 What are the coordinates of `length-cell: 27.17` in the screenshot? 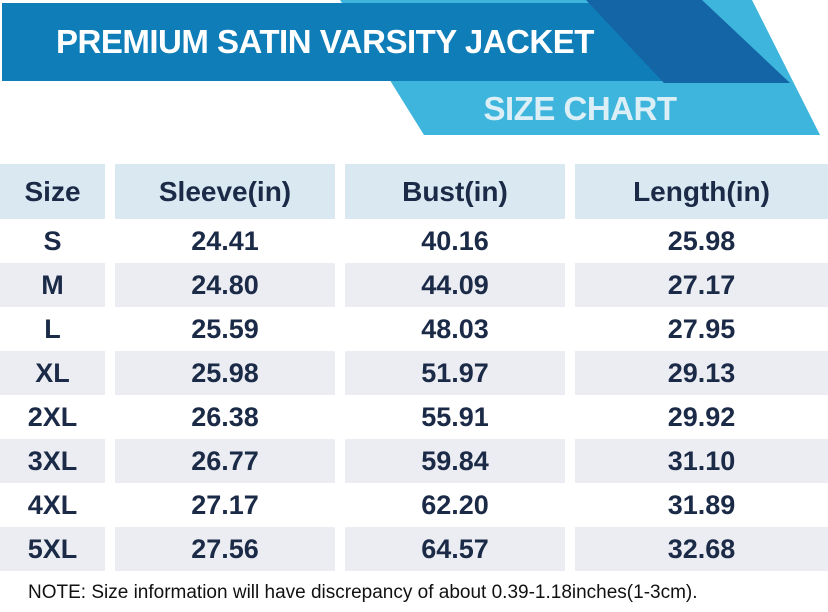 It's located at (701, 285).